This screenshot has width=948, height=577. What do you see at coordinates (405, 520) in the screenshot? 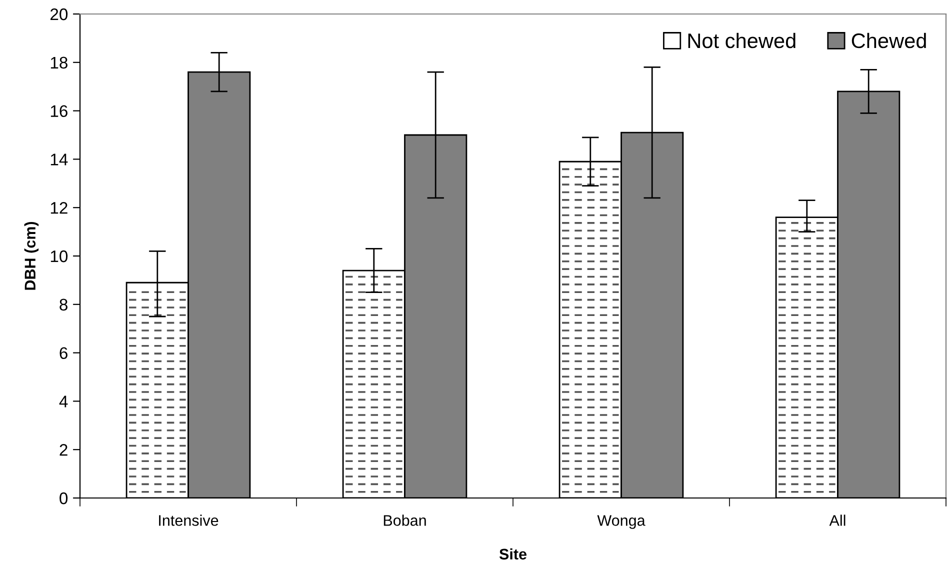
I see `x-tick-label: Boban` at bounding box center [405, 520].